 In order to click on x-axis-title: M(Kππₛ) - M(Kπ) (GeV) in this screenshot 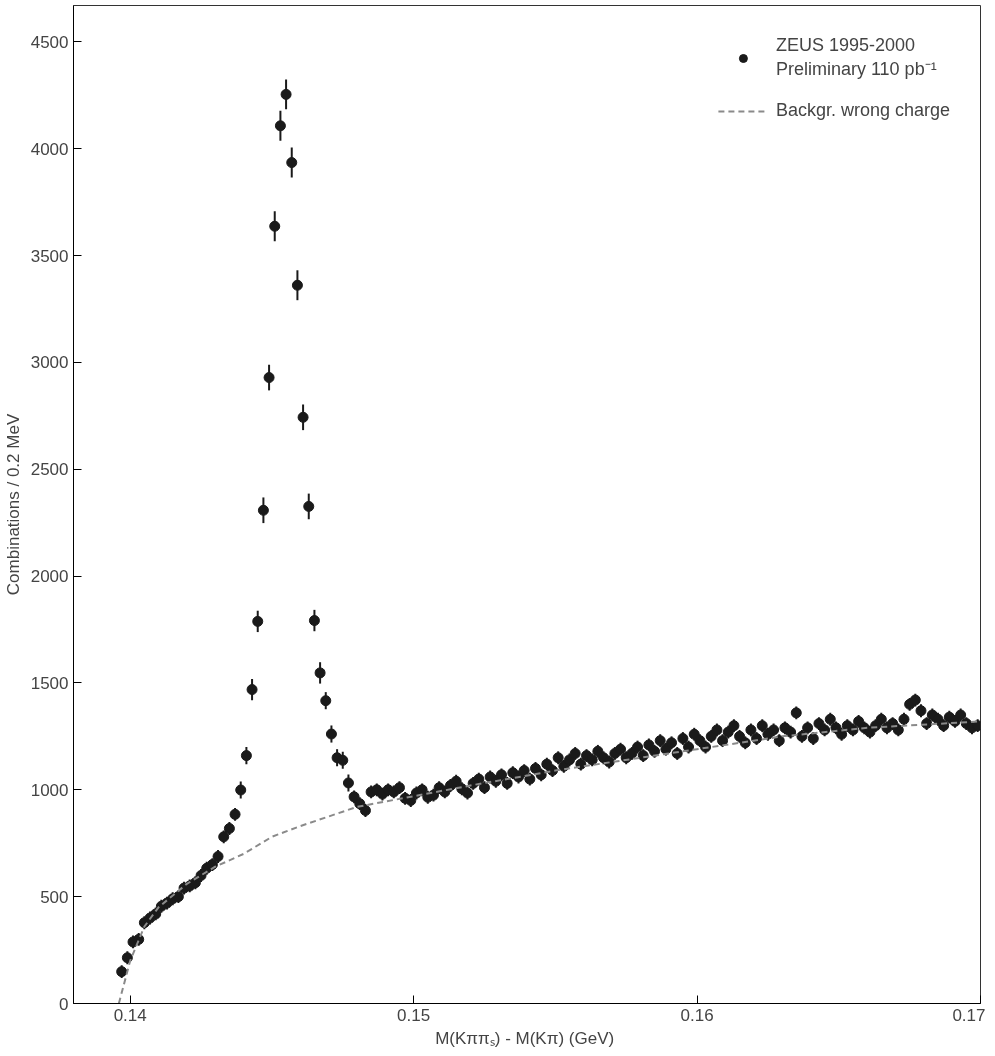, I will do `click(525, 1038)`.